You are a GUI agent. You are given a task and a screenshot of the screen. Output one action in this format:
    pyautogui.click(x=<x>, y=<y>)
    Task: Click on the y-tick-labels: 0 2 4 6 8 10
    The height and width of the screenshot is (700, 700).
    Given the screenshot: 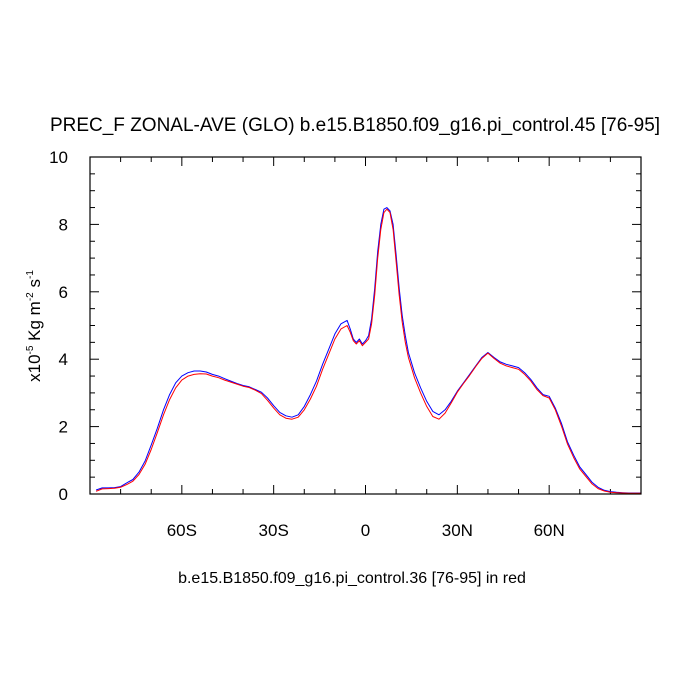 What is the action you would take?
    pyautogui.click(x=58, y=326)
    